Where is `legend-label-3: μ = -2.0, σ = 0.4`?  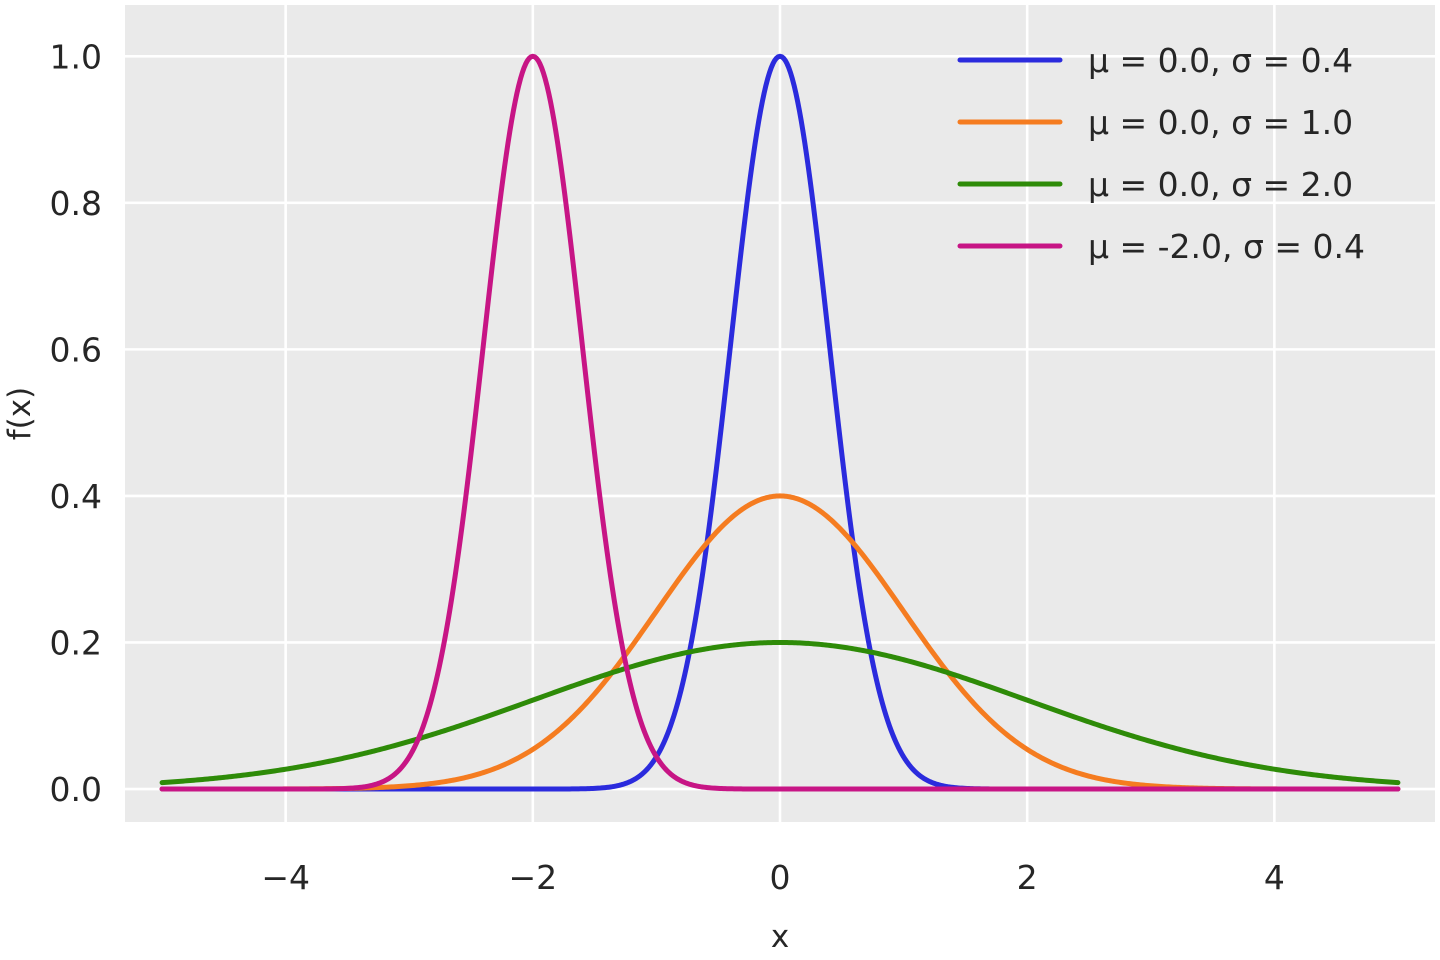
legend-label-3: μ = -2.0, σ = 0.4 is located at coordinates (1226, 246).